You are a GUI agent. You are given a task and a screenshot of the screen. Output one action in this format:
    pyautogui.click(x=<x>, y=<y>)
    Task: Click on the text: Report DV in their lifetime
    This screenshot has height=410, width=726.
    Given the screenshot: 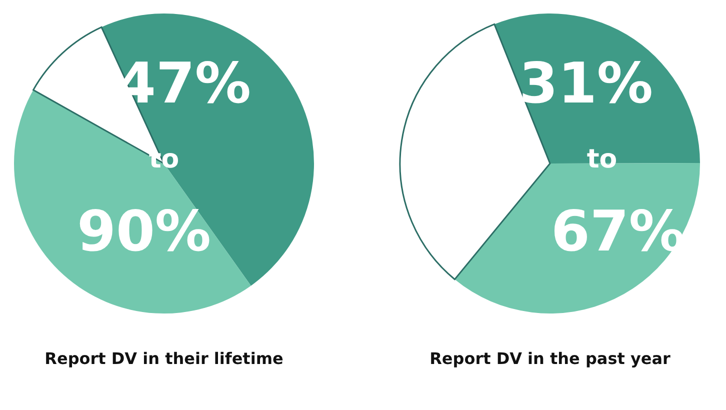 What is the action you would take?
    pyautogui.click(x=164, y=358)
    